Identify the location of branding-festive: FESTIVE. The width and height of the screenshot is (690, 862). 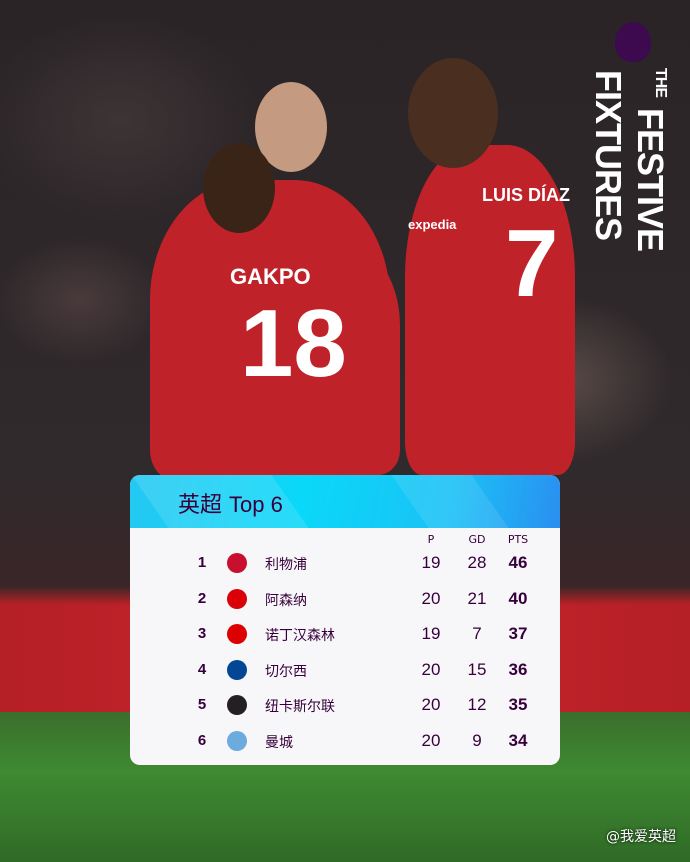
(650, 180).